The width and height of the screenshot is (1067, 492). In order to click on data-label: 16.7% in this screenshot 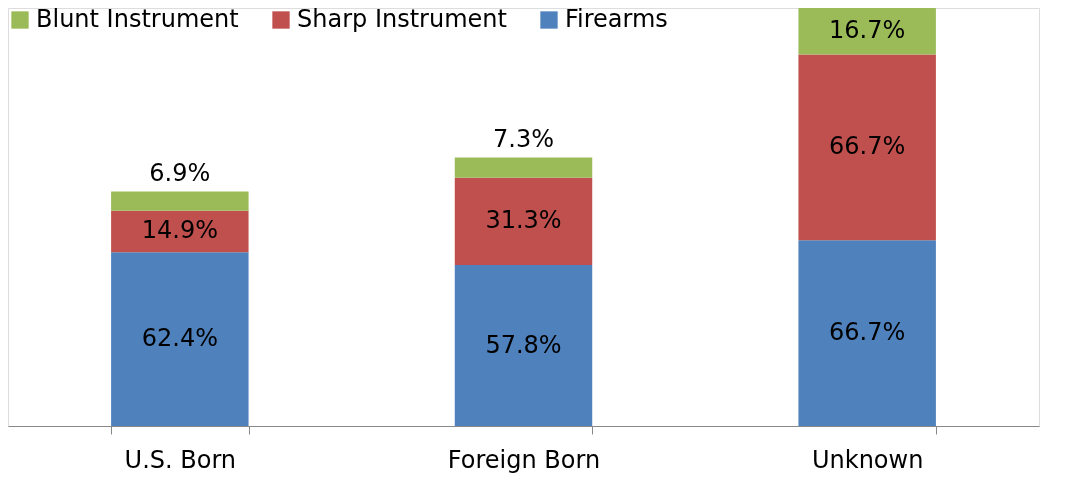, I will do `click(867, 30)`.